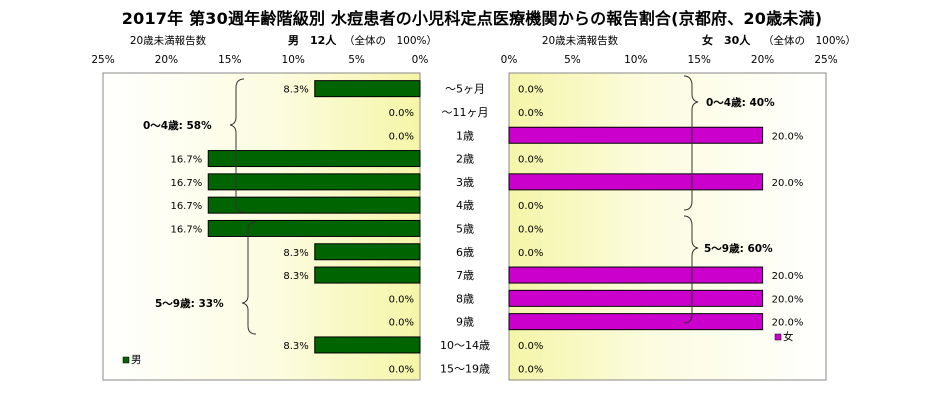  What do you see at coordinates (669, 60) in the screenshot?
I see `female-axis-ticks: 0% 5% 10% 15% 20% 25%` at bounding box center [669, 60].